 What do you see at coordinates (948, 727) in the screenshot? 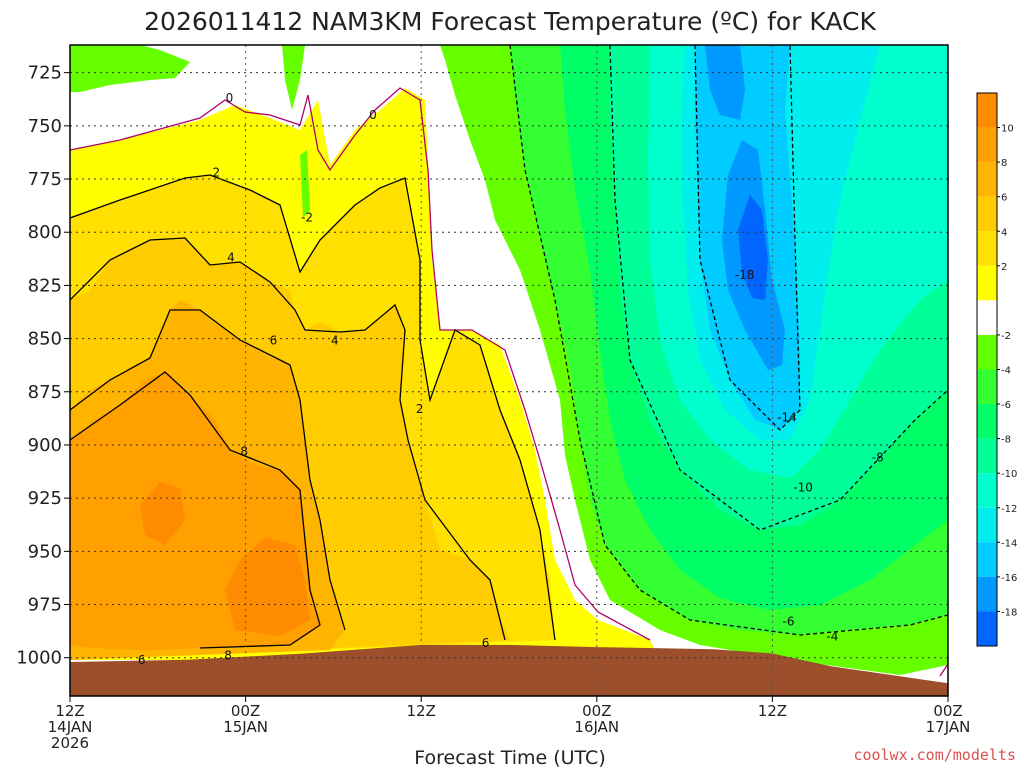
I see `x-tick-label: 17JAN` at bounding box center [948, 727].